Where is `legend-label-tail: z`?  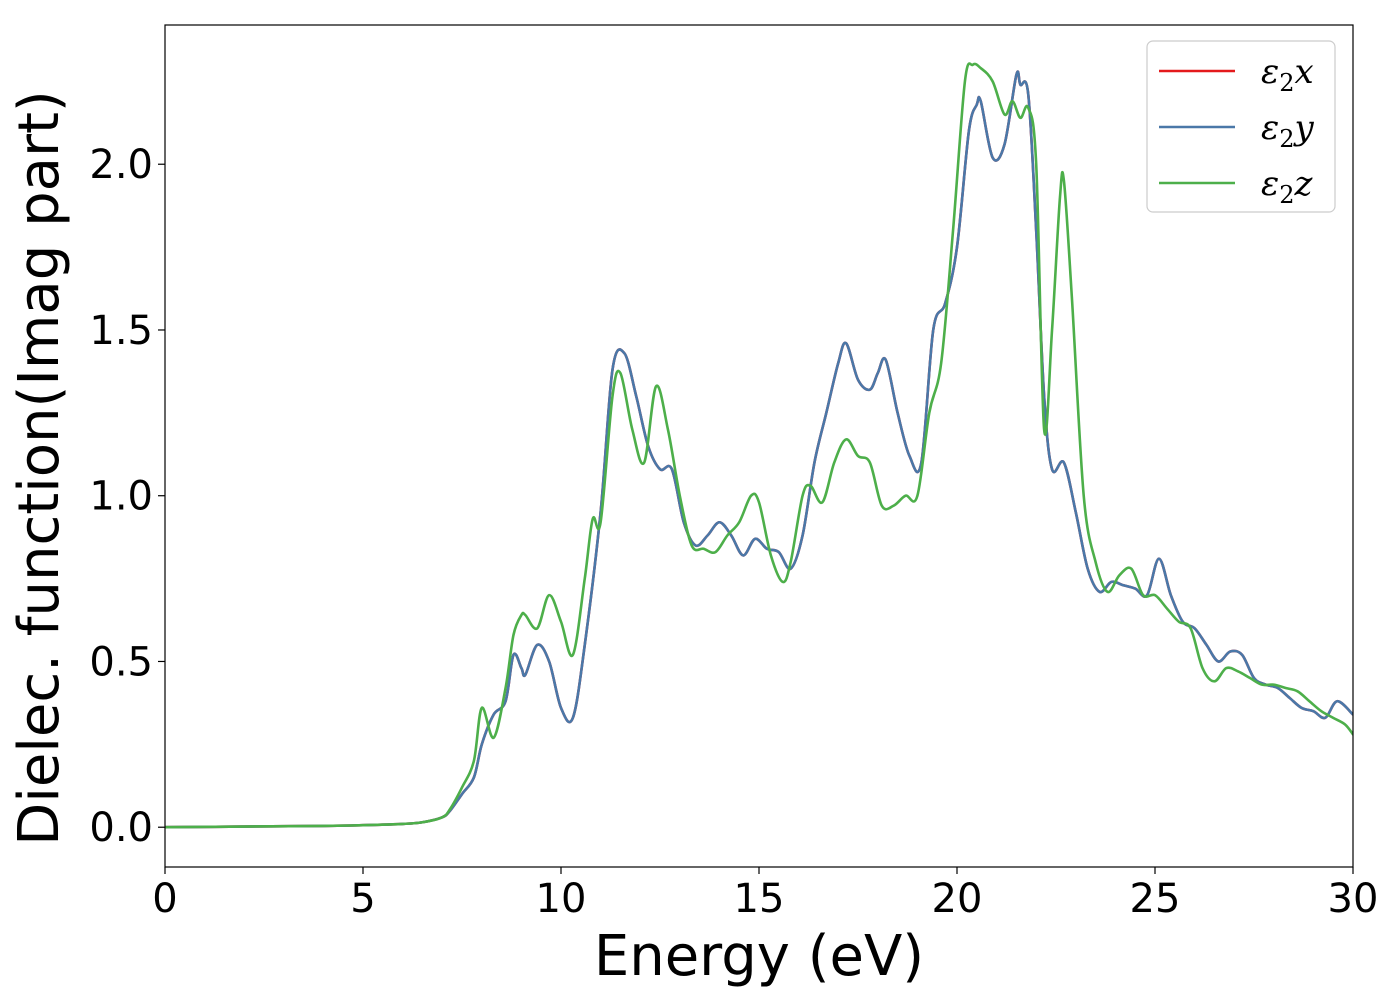
legend-label-tail: z is located at coordinates (1304, 184).